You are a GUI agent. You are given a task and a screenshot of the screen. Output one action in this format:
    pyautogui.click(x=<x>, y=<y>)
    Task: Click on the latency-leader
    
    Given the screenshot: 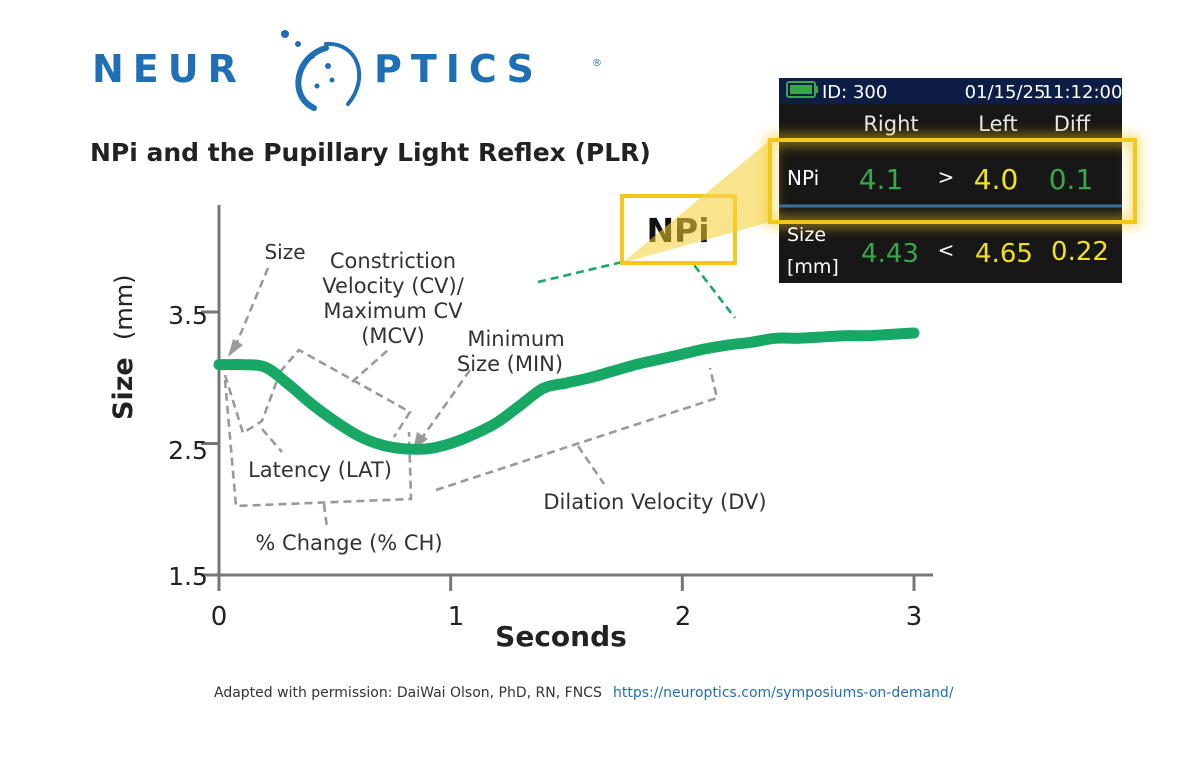 What is the action you would take?
    pyautogui.click(x=272, y=440)
    